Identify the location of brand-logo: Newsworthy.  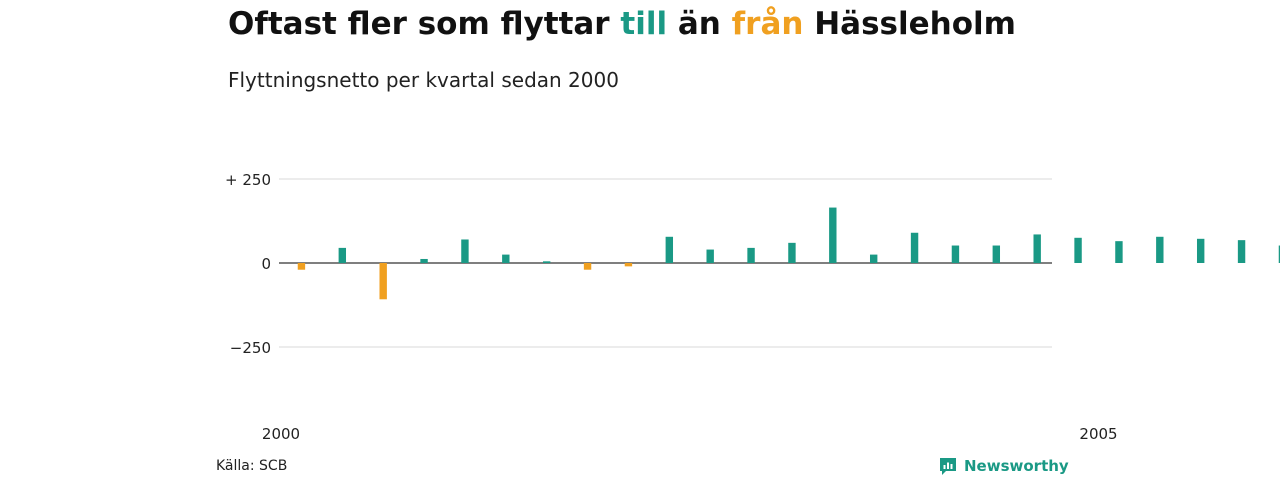
(1003, 466).